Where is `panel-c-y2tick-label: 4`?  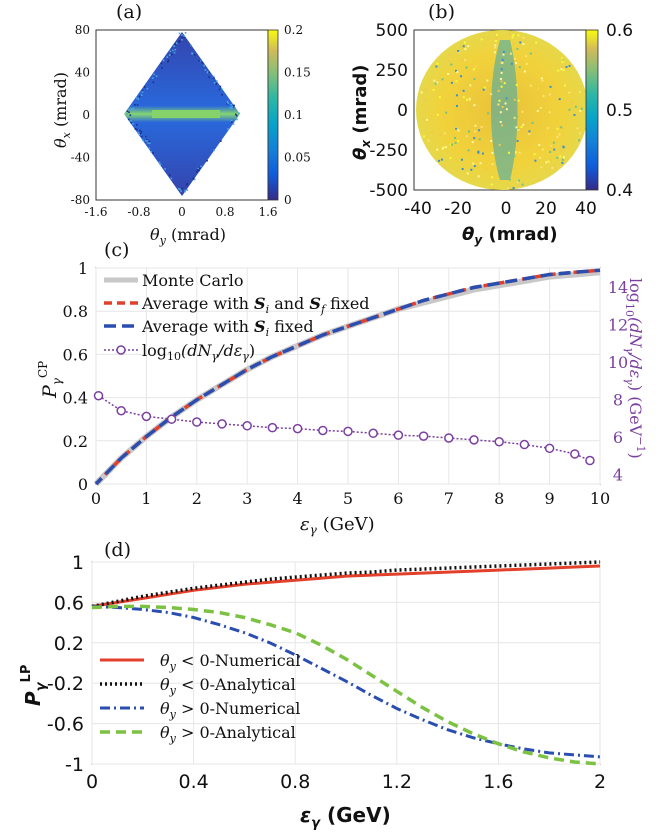 panel-c-y2tick-label: 4 is located at coordinates (618, 475).